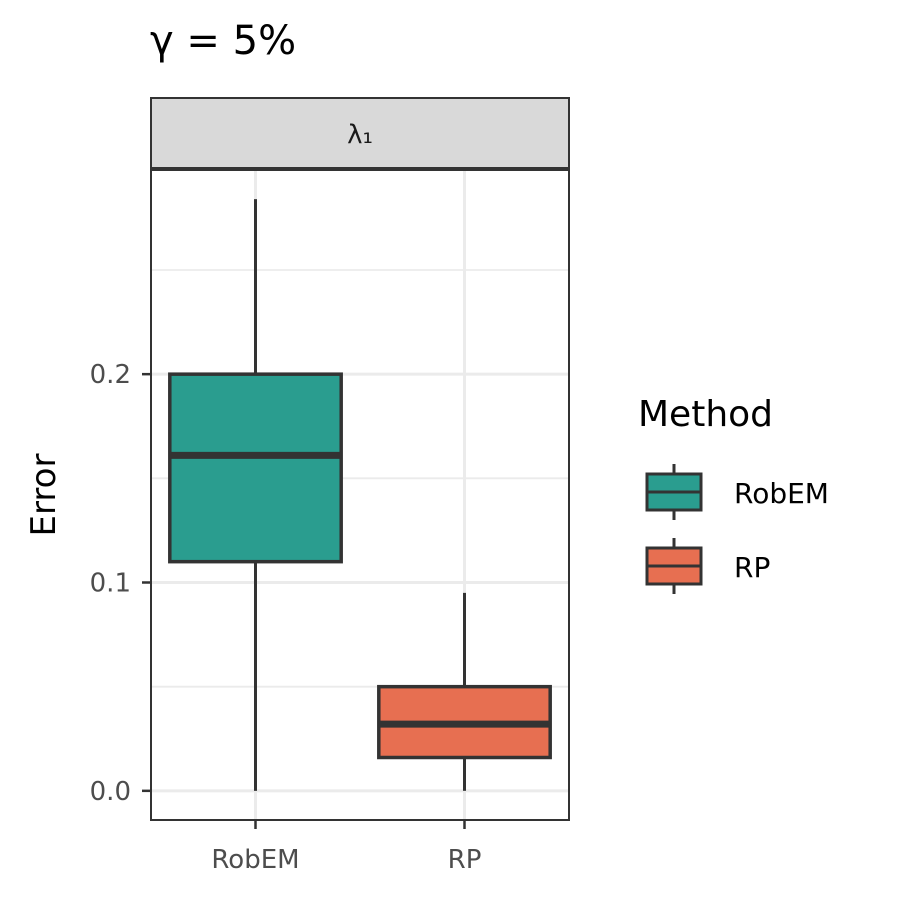  What do you see at coordinates (465, 860) in the screenshot?
I see `x-tick-label: RP` at bounding box center [465, 860].